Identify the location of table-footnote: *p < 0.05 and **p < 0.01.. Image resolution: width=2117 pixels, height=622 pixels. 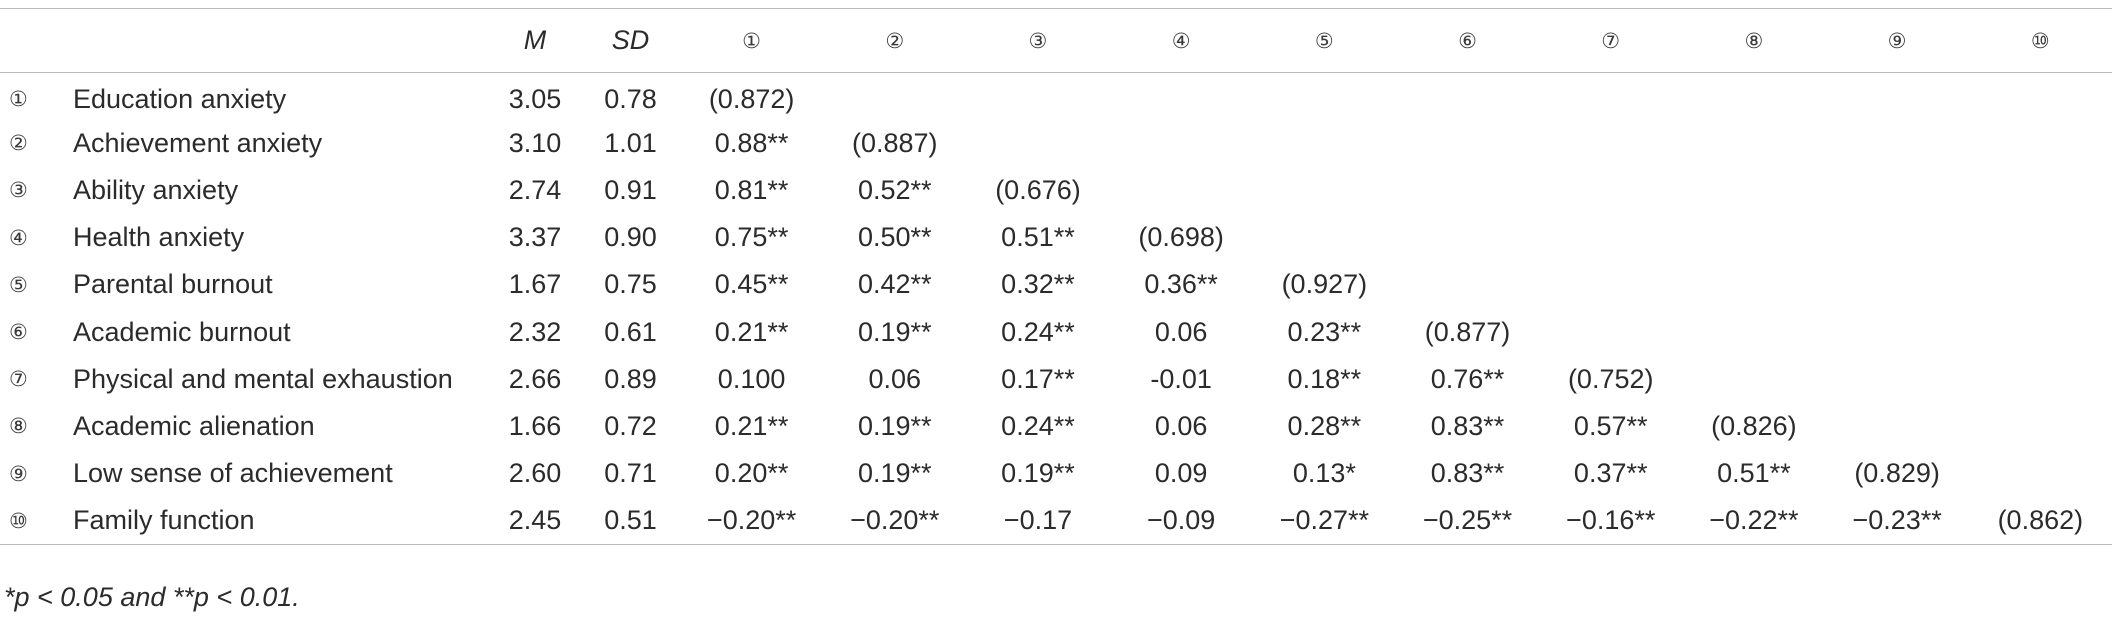
(152, 597).